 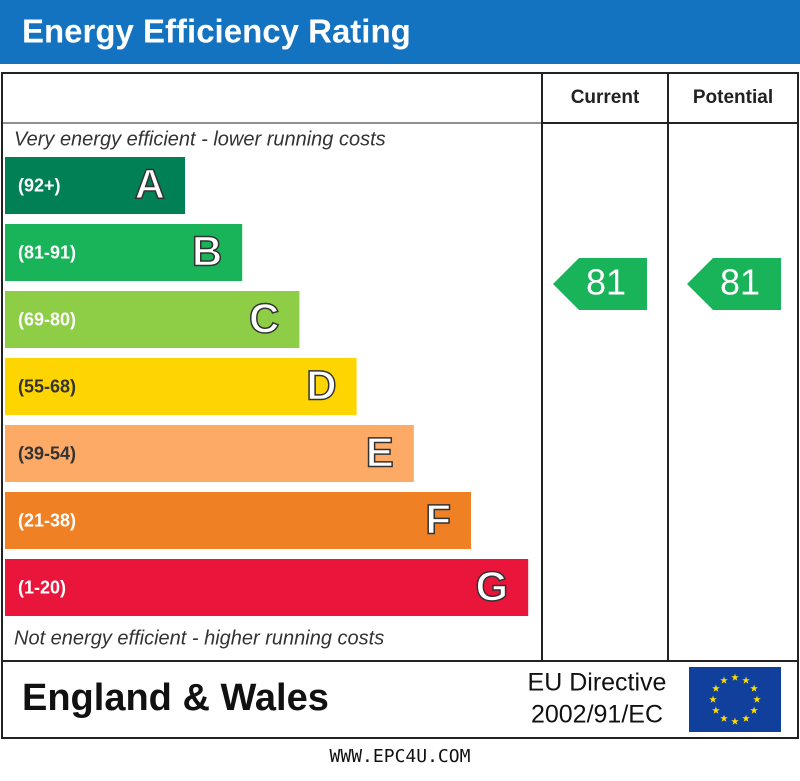 What do you see at coordinates (47, 520) in the screenshot?
I see `band-range: (21-38)` at bounding box center [47, 520].